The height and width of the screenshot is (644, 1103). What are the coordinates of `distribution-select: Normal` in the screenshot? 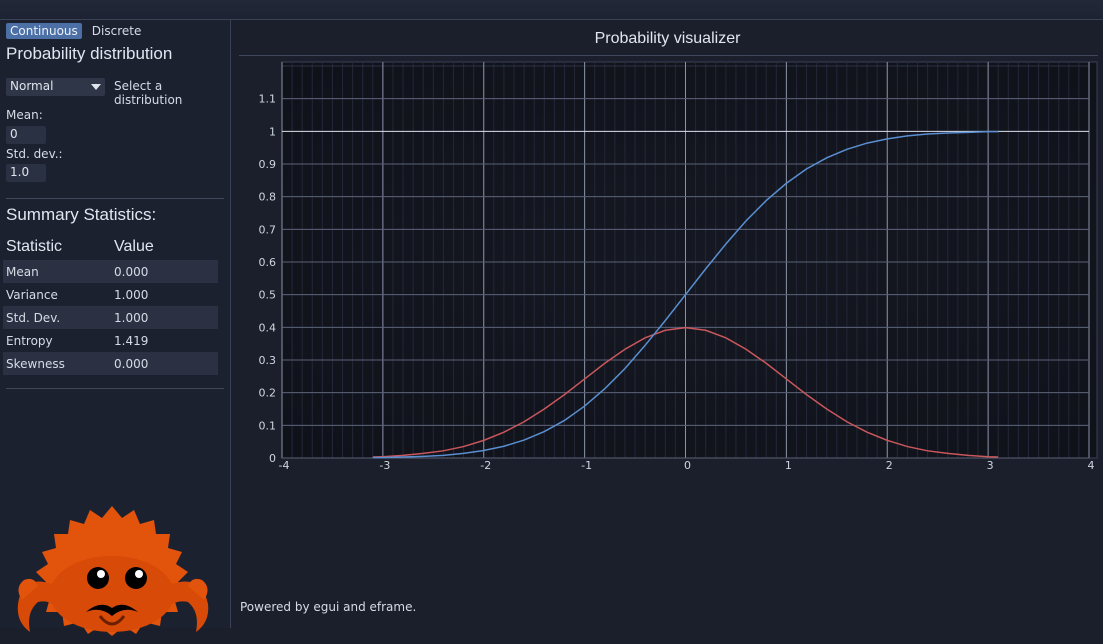 It's located at (55, 87).